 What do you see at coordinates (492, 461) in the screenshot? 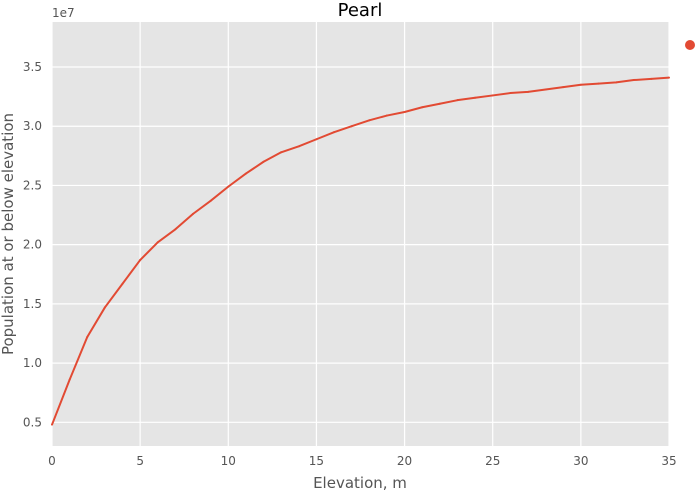
I see `x-tick-label: 25` at bounding box center [492, 461].